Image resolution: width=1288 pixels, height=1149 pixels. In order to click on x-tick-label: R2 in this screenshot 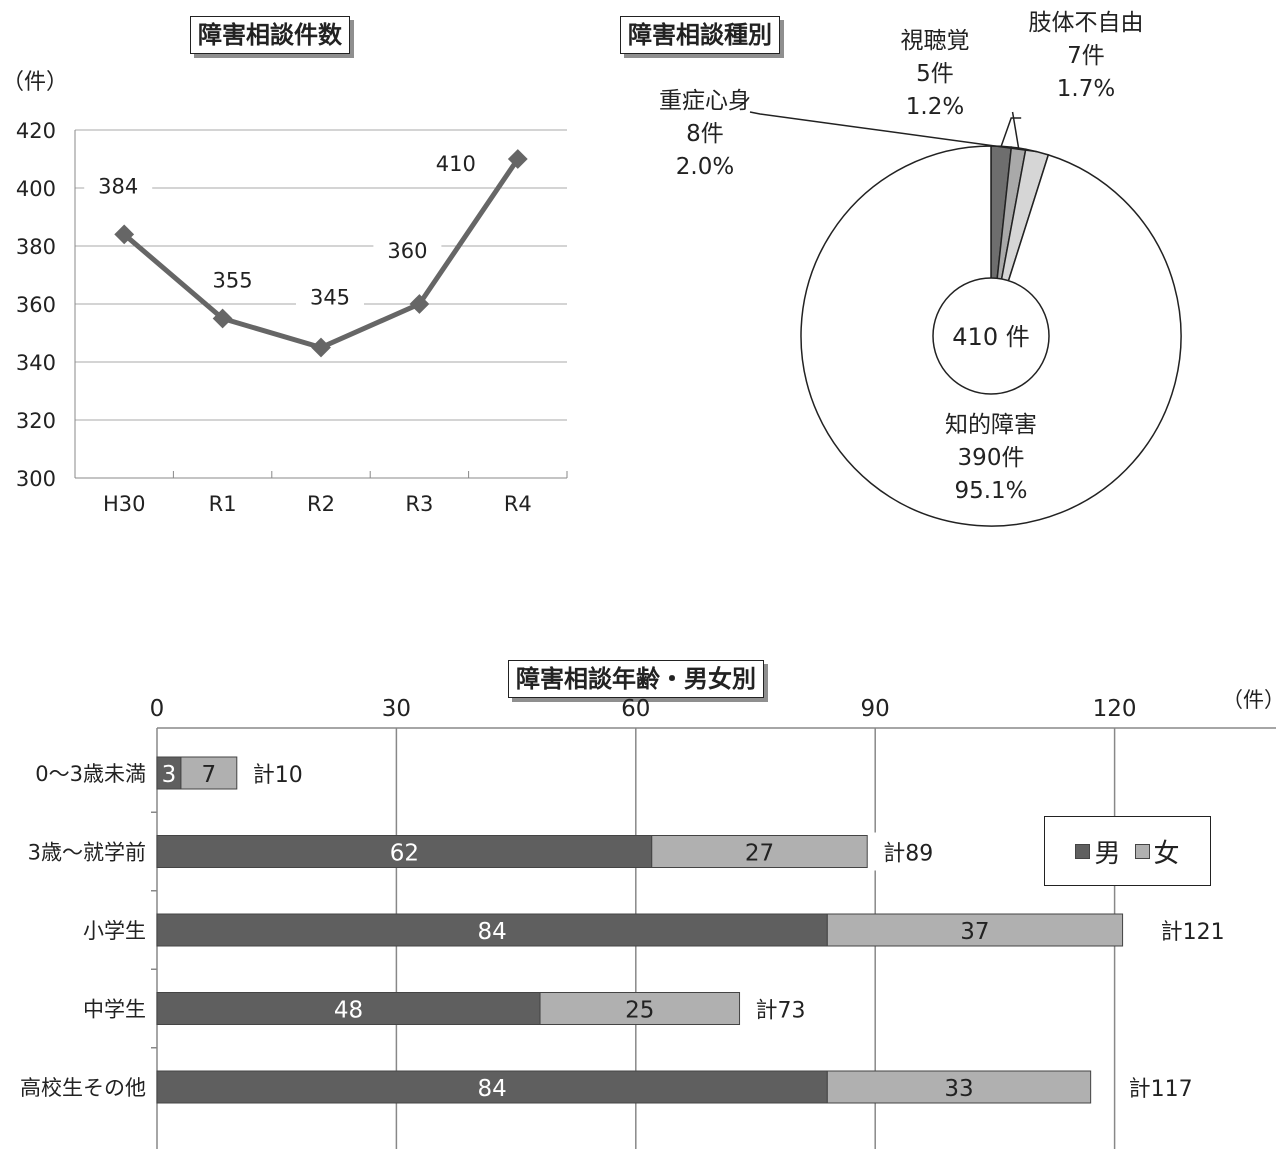, I will do `click(321, 504)`.